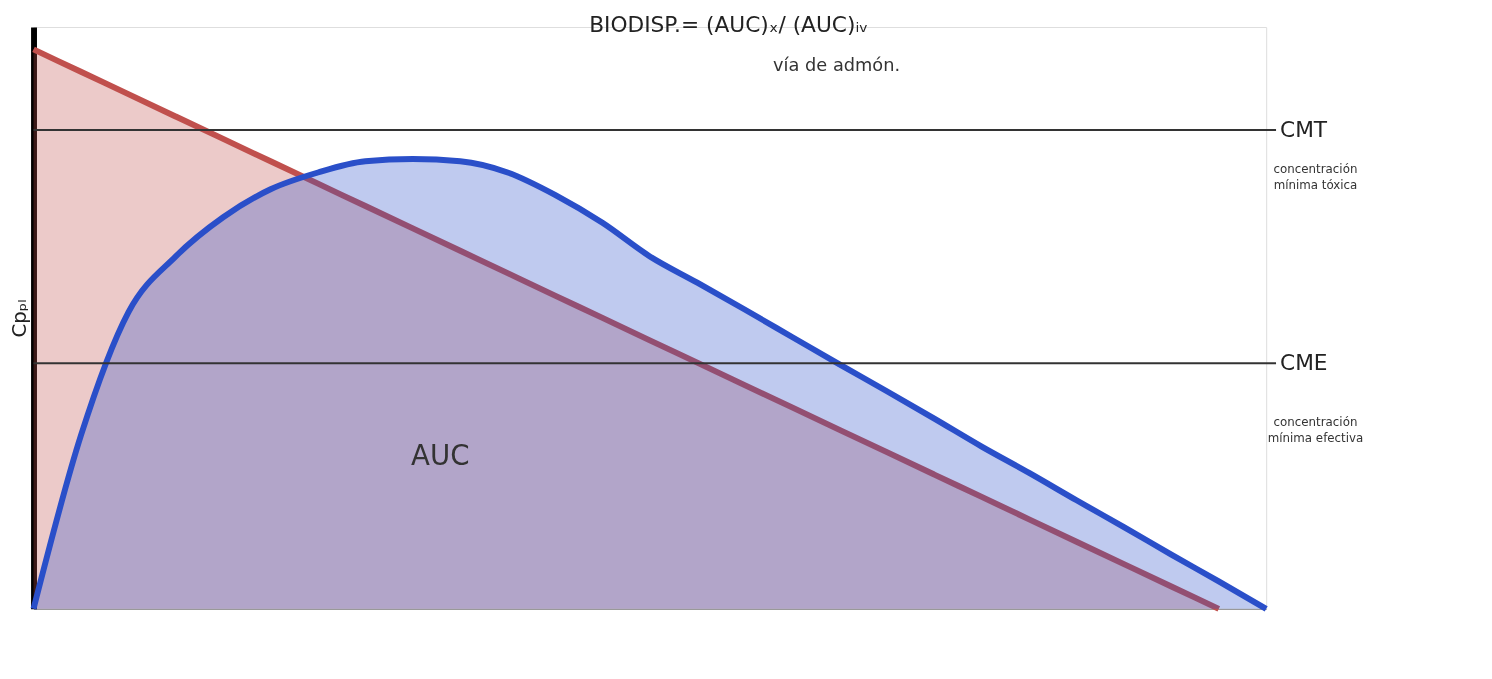  I want to click on chart-title: BIODISP.= (AUC)ₓ/ (AUC)ᵢᵥ, so click(729, 24).